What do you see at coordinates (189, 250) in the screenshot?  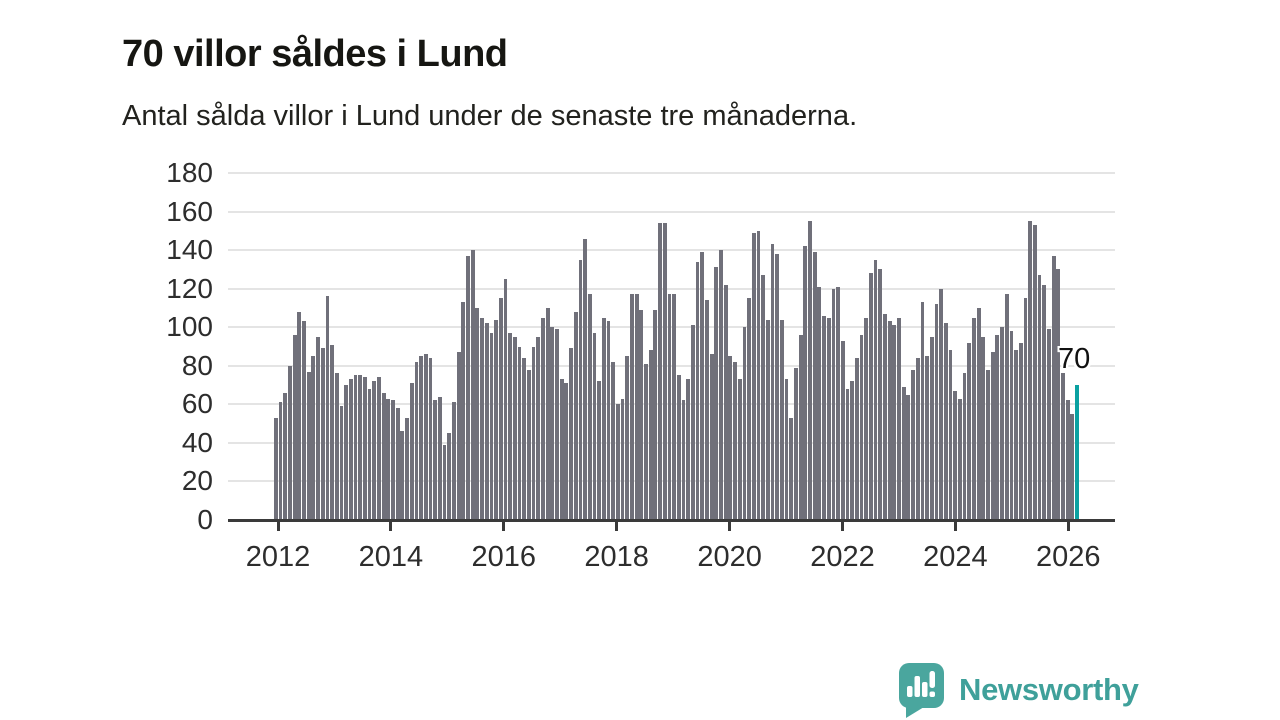 I see `y-axis-tick-label: 140` at bounding box center [189, 250].